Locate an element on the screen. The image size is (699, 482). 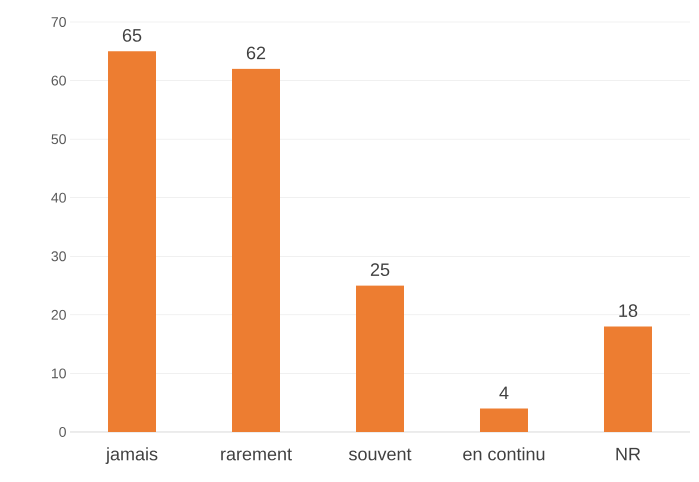
y-tick-label: 40 is located at coordinates (58, 197).